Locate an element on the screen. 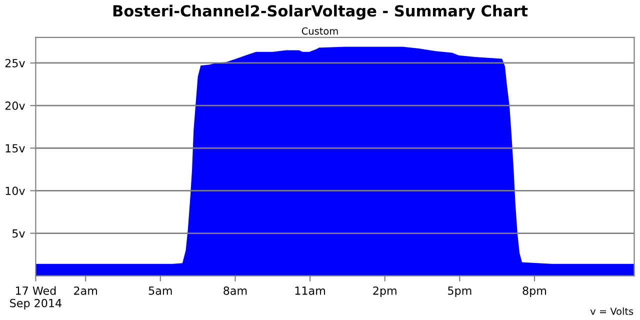 This screenshot has width=640, height=320. chart-title: Bosteri-Channel2-SolarVoltage - Summary Chart is located at coordinates (320, 12).